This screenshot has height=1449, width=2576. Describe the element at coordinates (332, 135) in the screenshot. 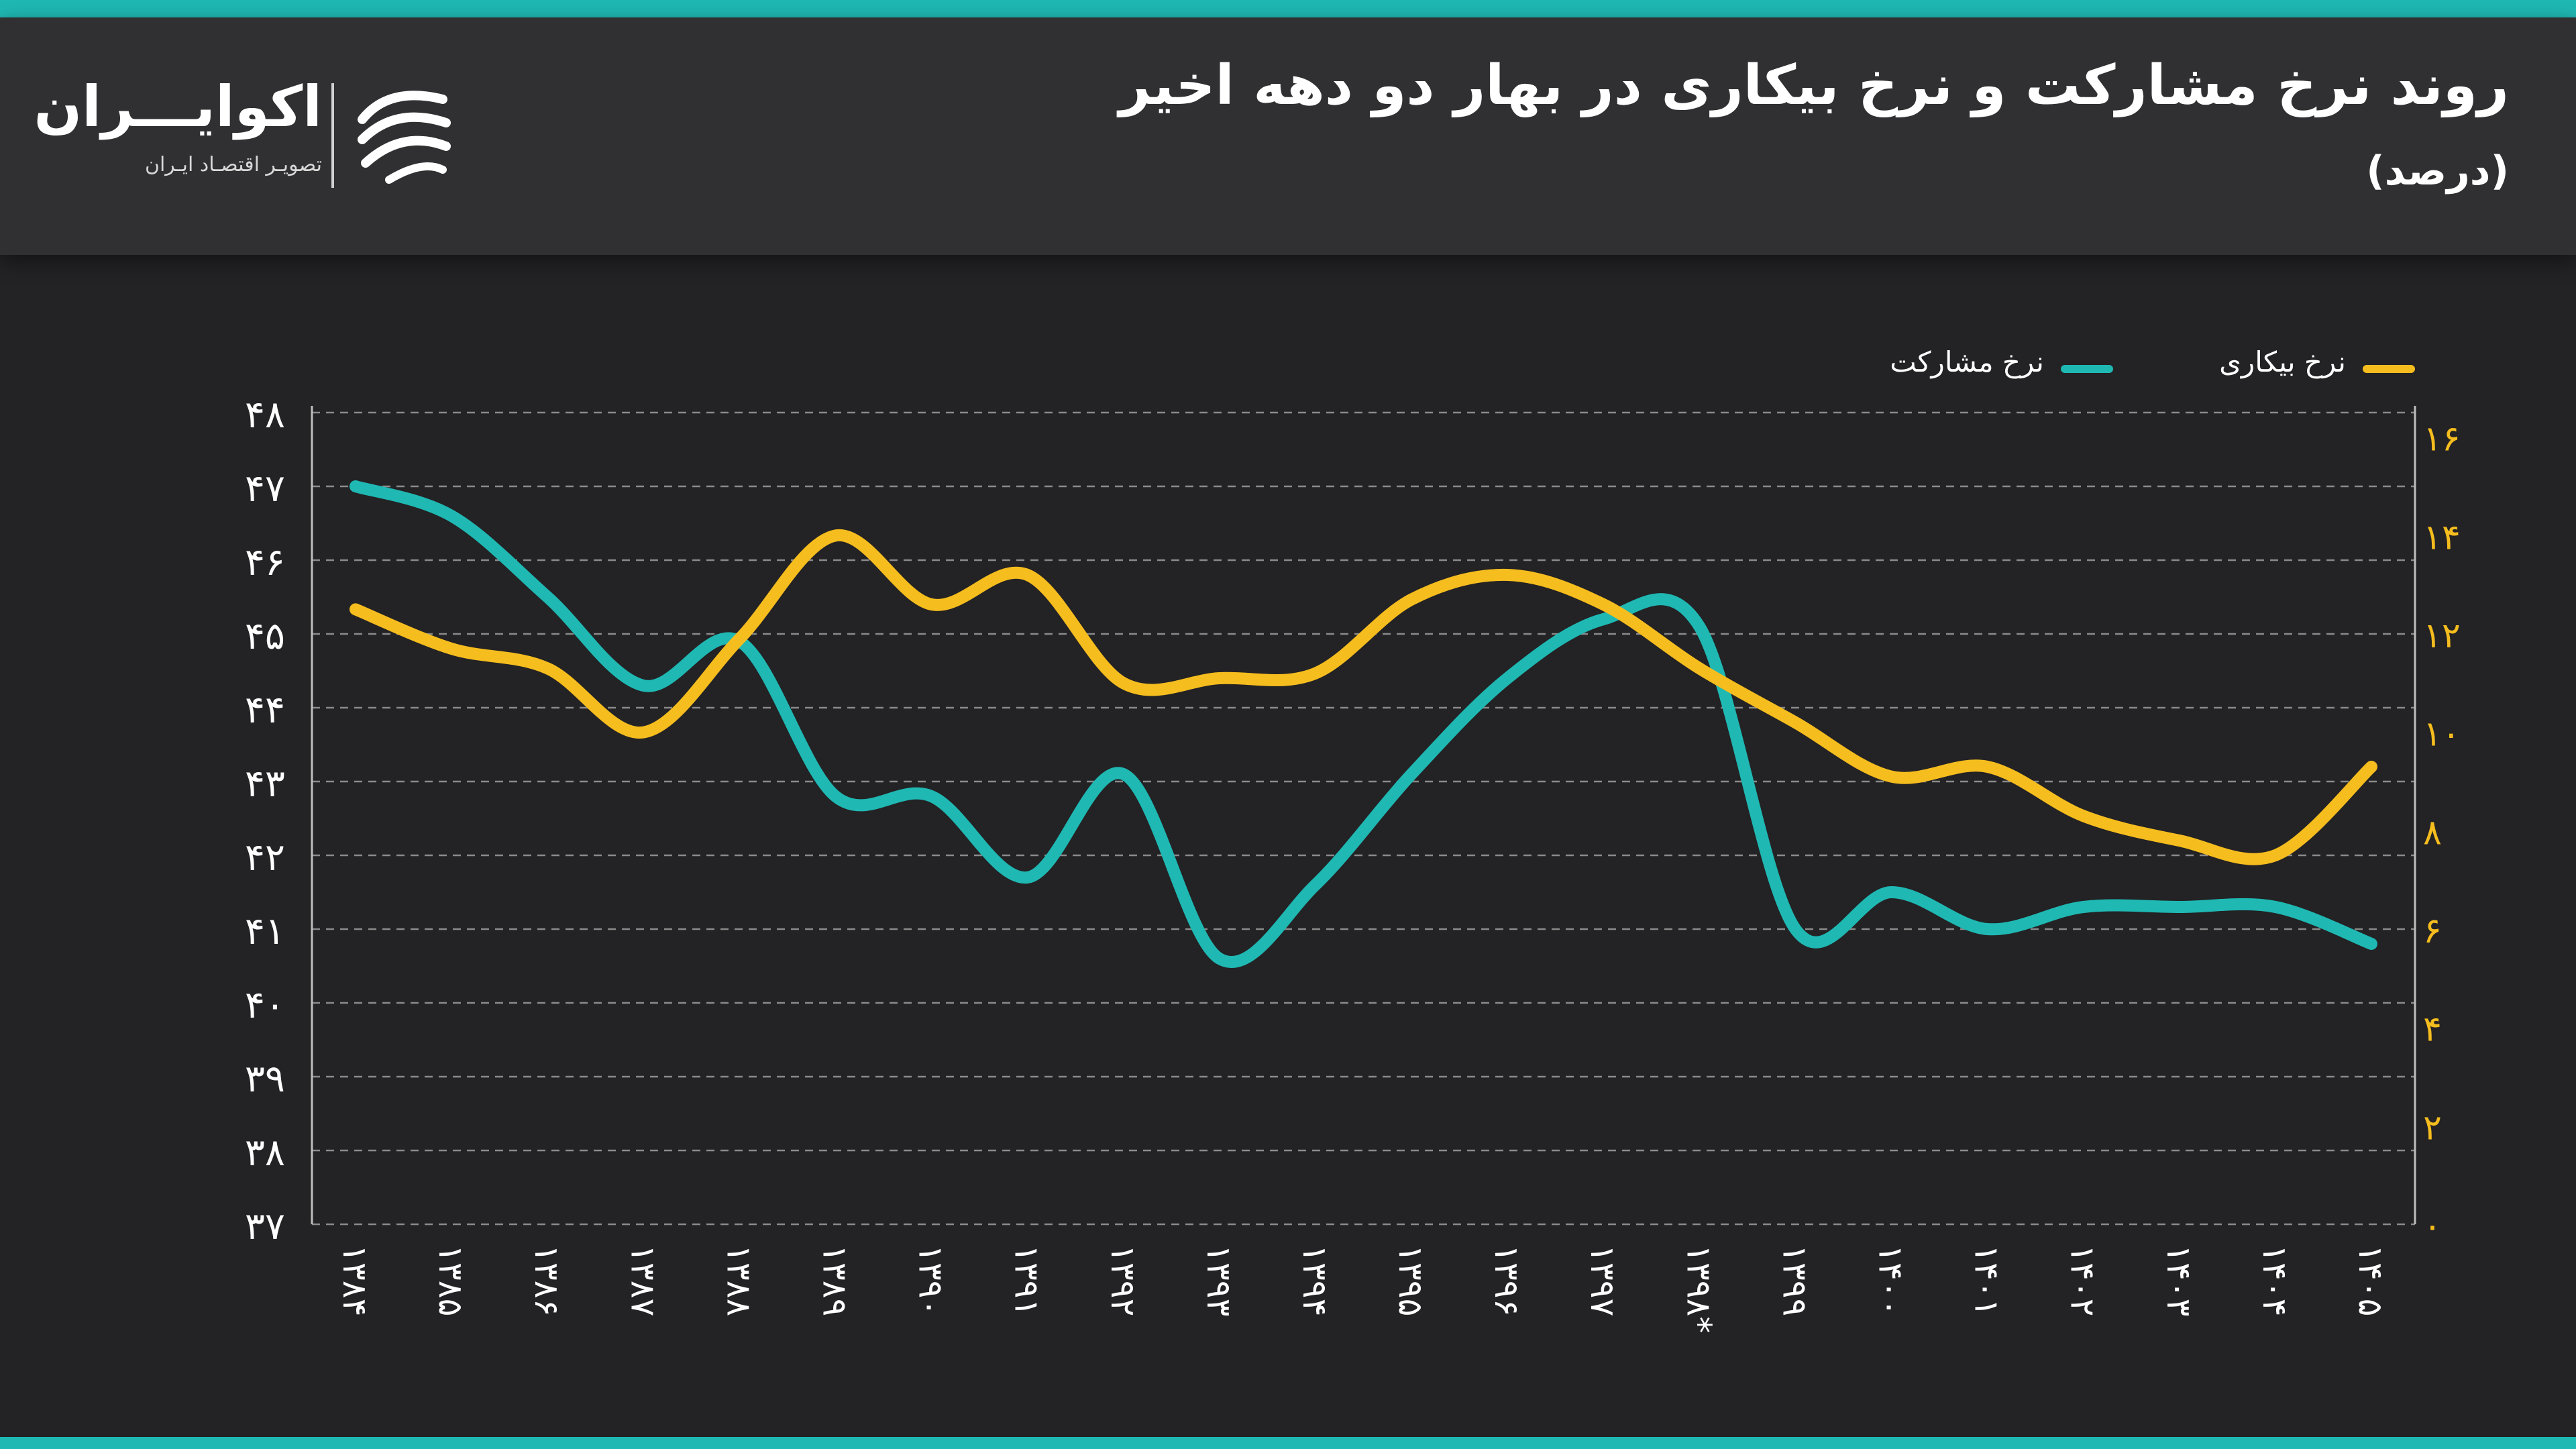

I see `brand-divider` at that location.